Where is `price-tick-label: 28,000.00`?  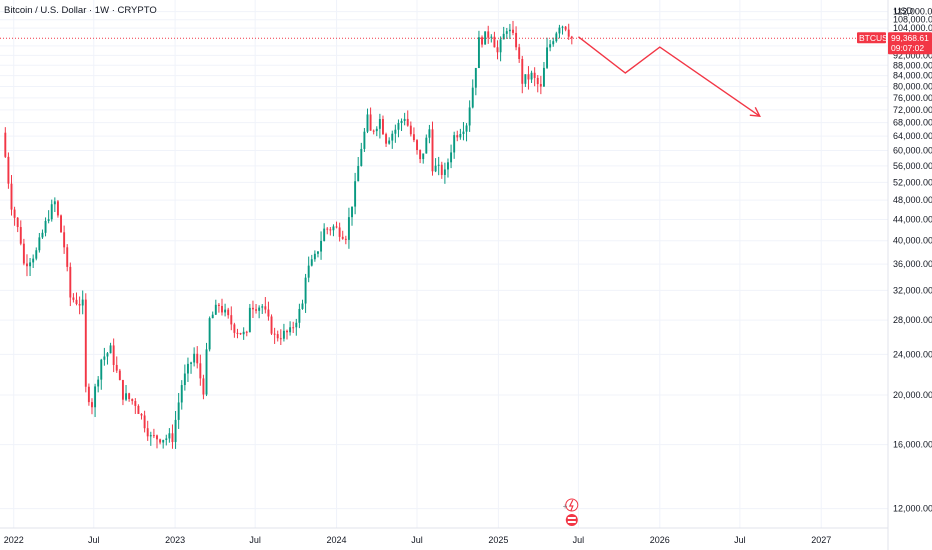 price-tick-label: 28,000.00 is located at coordinates (912, 320).